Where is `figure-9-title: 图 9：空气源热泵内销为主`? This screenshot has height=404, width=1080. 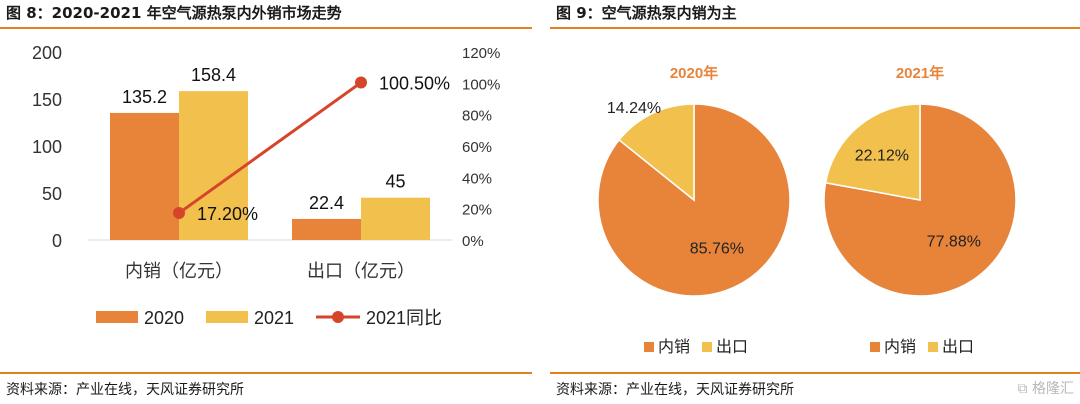 figure-9-title: 图 9：空气源热泵内销为主 is located at coordinates (646, 13).